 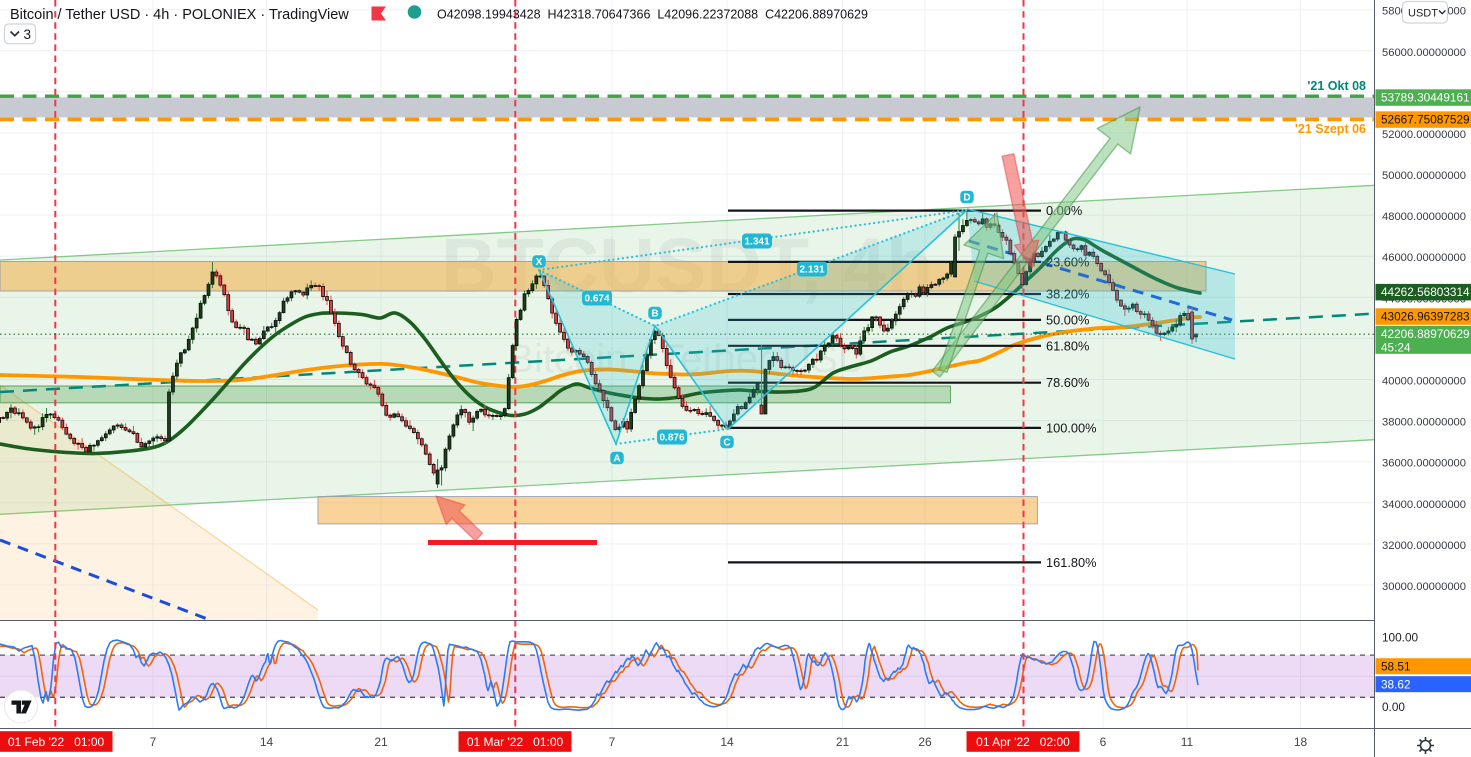 I want to click on svg-text: 0.674, so click(x=596, y=299).